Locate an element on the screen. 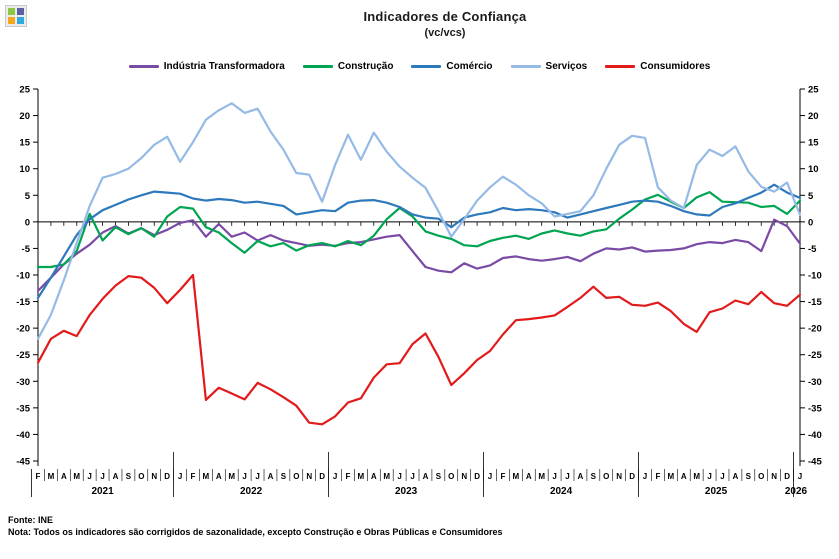 The height and width of the screenshot is (559, 839). legend-swatch-construcao is located at coordinates (317, 66).